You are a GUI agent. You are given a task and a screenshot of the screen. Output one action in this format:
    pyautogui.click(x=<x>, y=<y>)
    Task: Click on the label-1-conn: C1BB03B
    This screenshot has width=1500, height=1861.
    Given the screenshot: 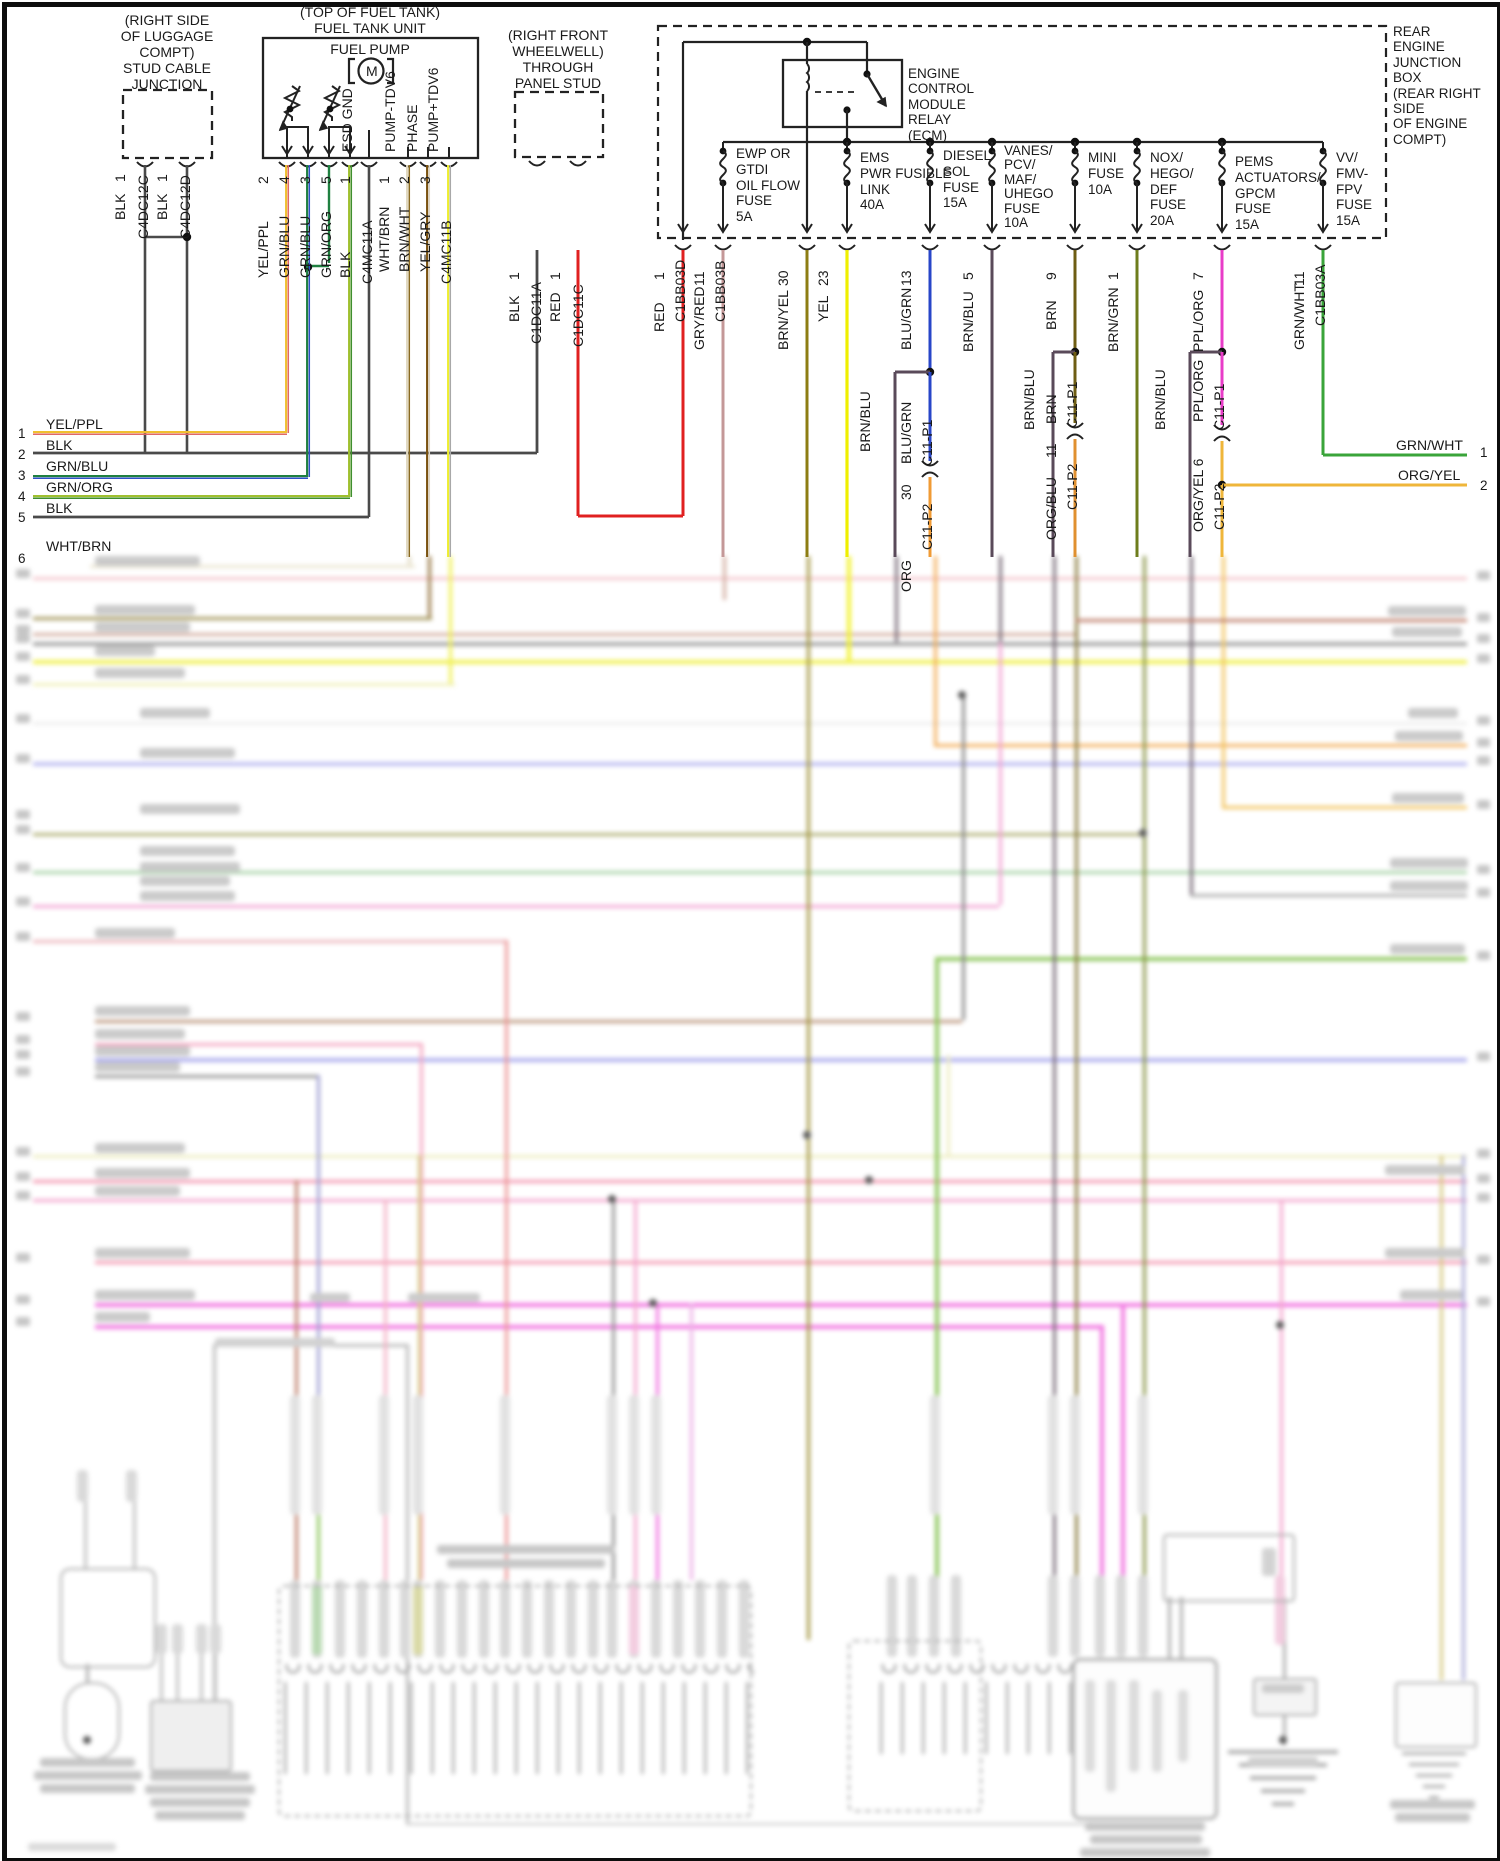 What is the action you would take?
    pyautogui.click(x=720, y=291)
    